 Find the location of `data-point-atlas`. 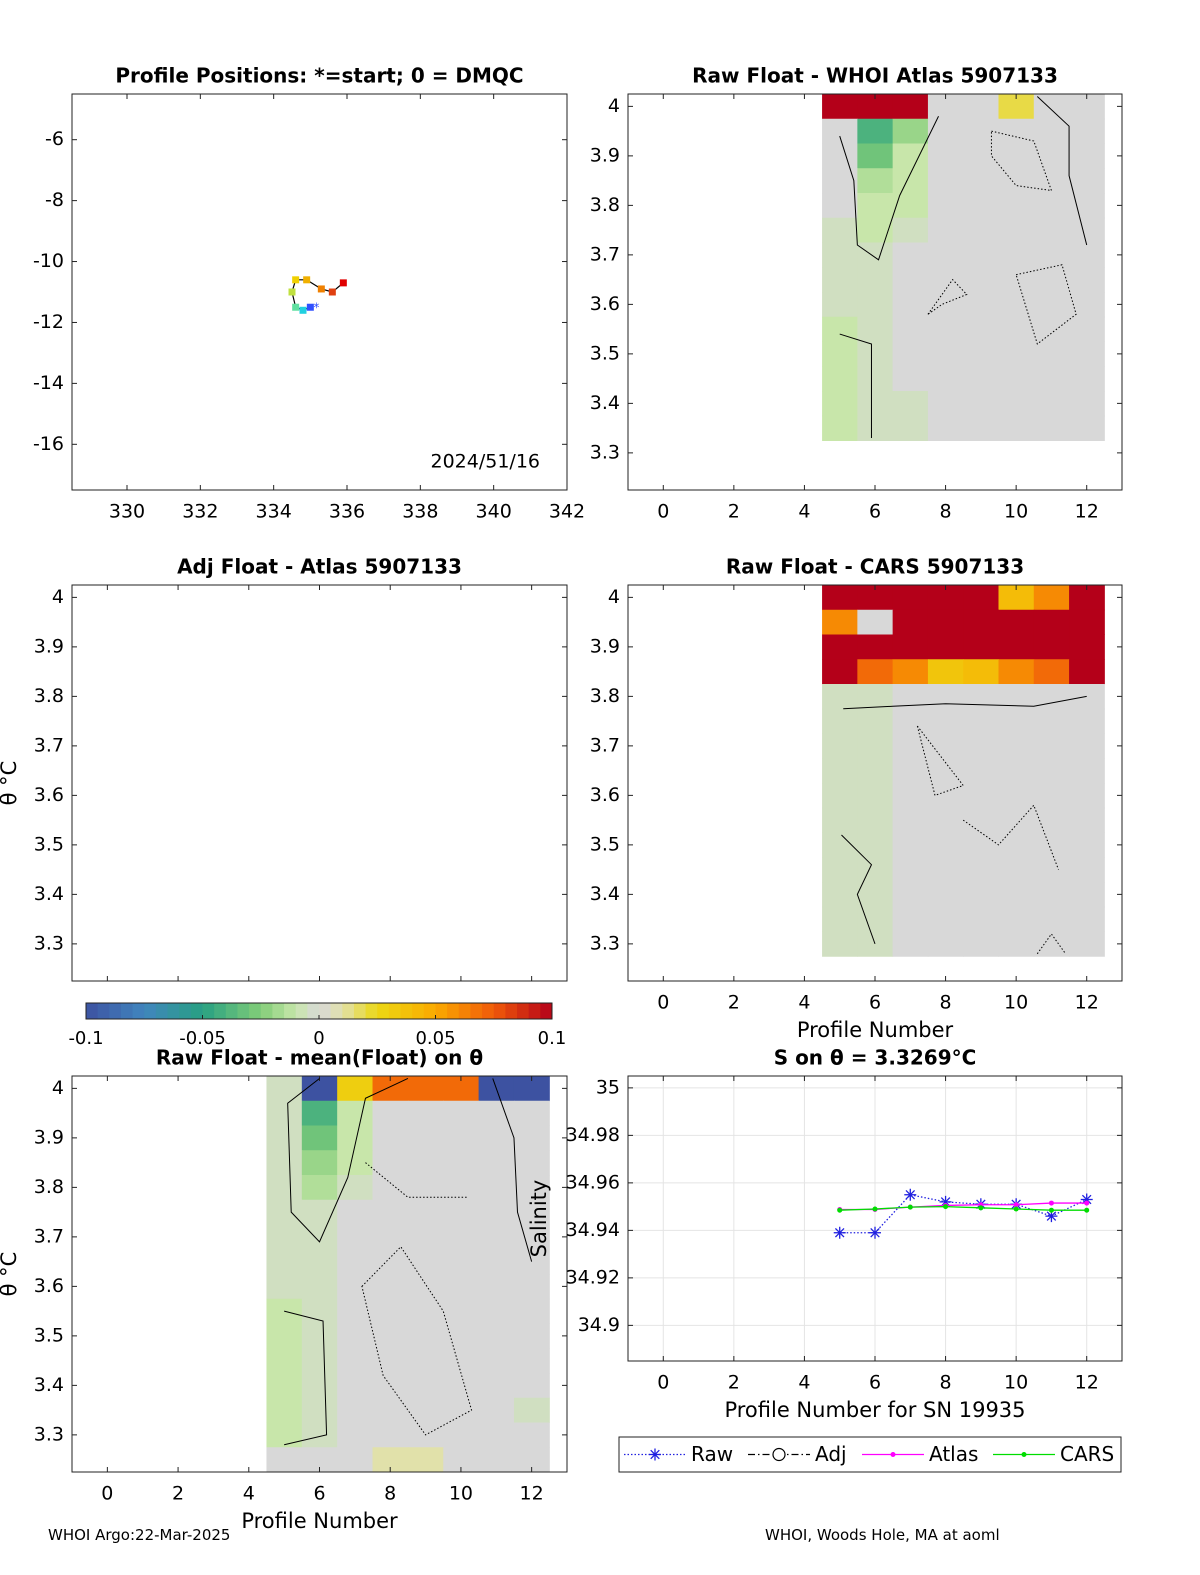

data-point-atlas is located at coordinates (1087, 1203).